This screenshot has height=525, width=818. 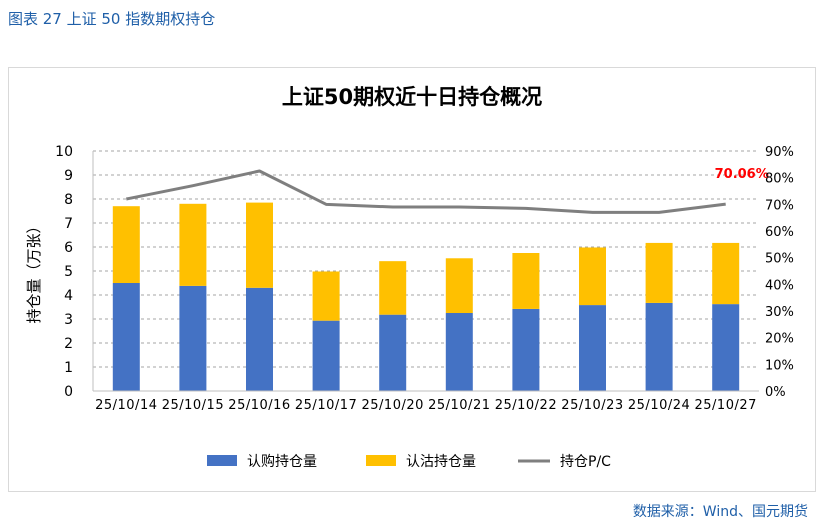 What do you see at coordinates (779, 152) in the screenshot?
I see `y2-tick-label: 90%` at bounding box center [779, 152].